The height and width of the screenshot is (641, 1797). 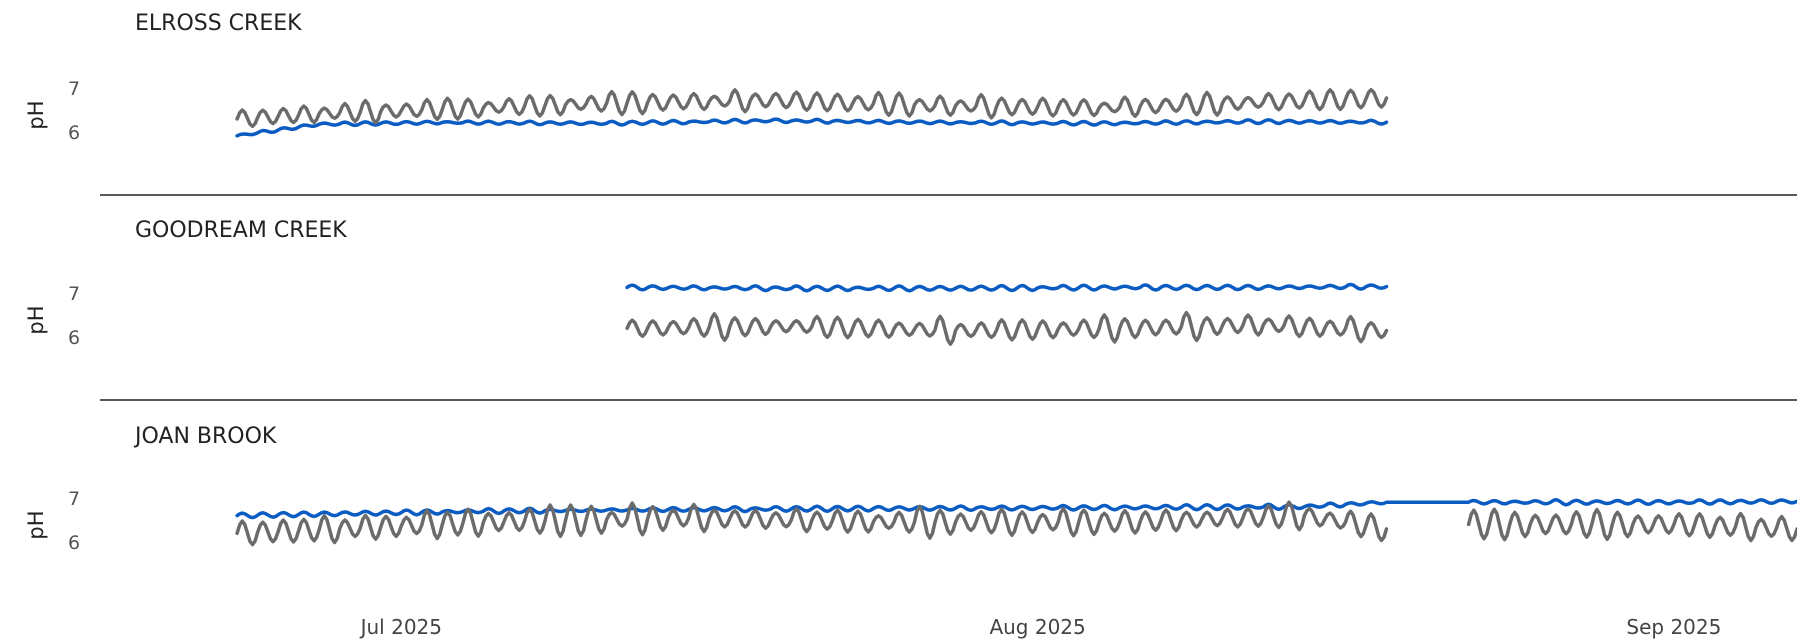 I want to click on x-tick-label: Aug 2025, so click(x=1037, y=627).